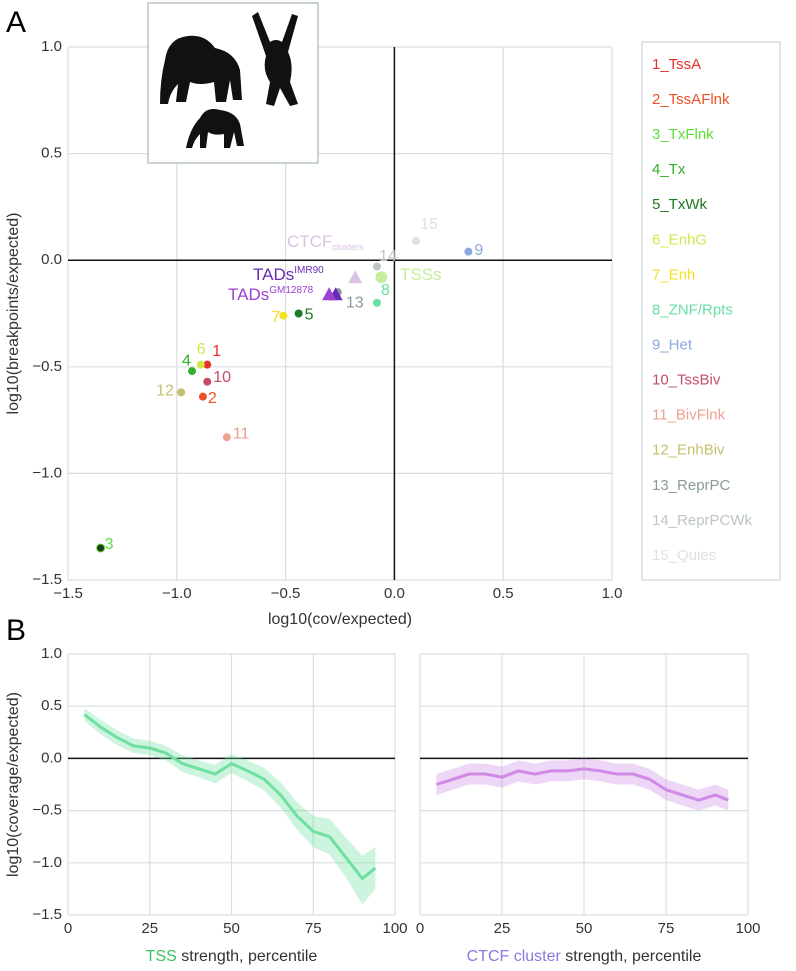 The height and width of the screenshot is (971, 796). What do you see at coordinates (394, 593) in the screenshot?
I see `x-tick-label: 0.0` at bounding box center [394, 593].